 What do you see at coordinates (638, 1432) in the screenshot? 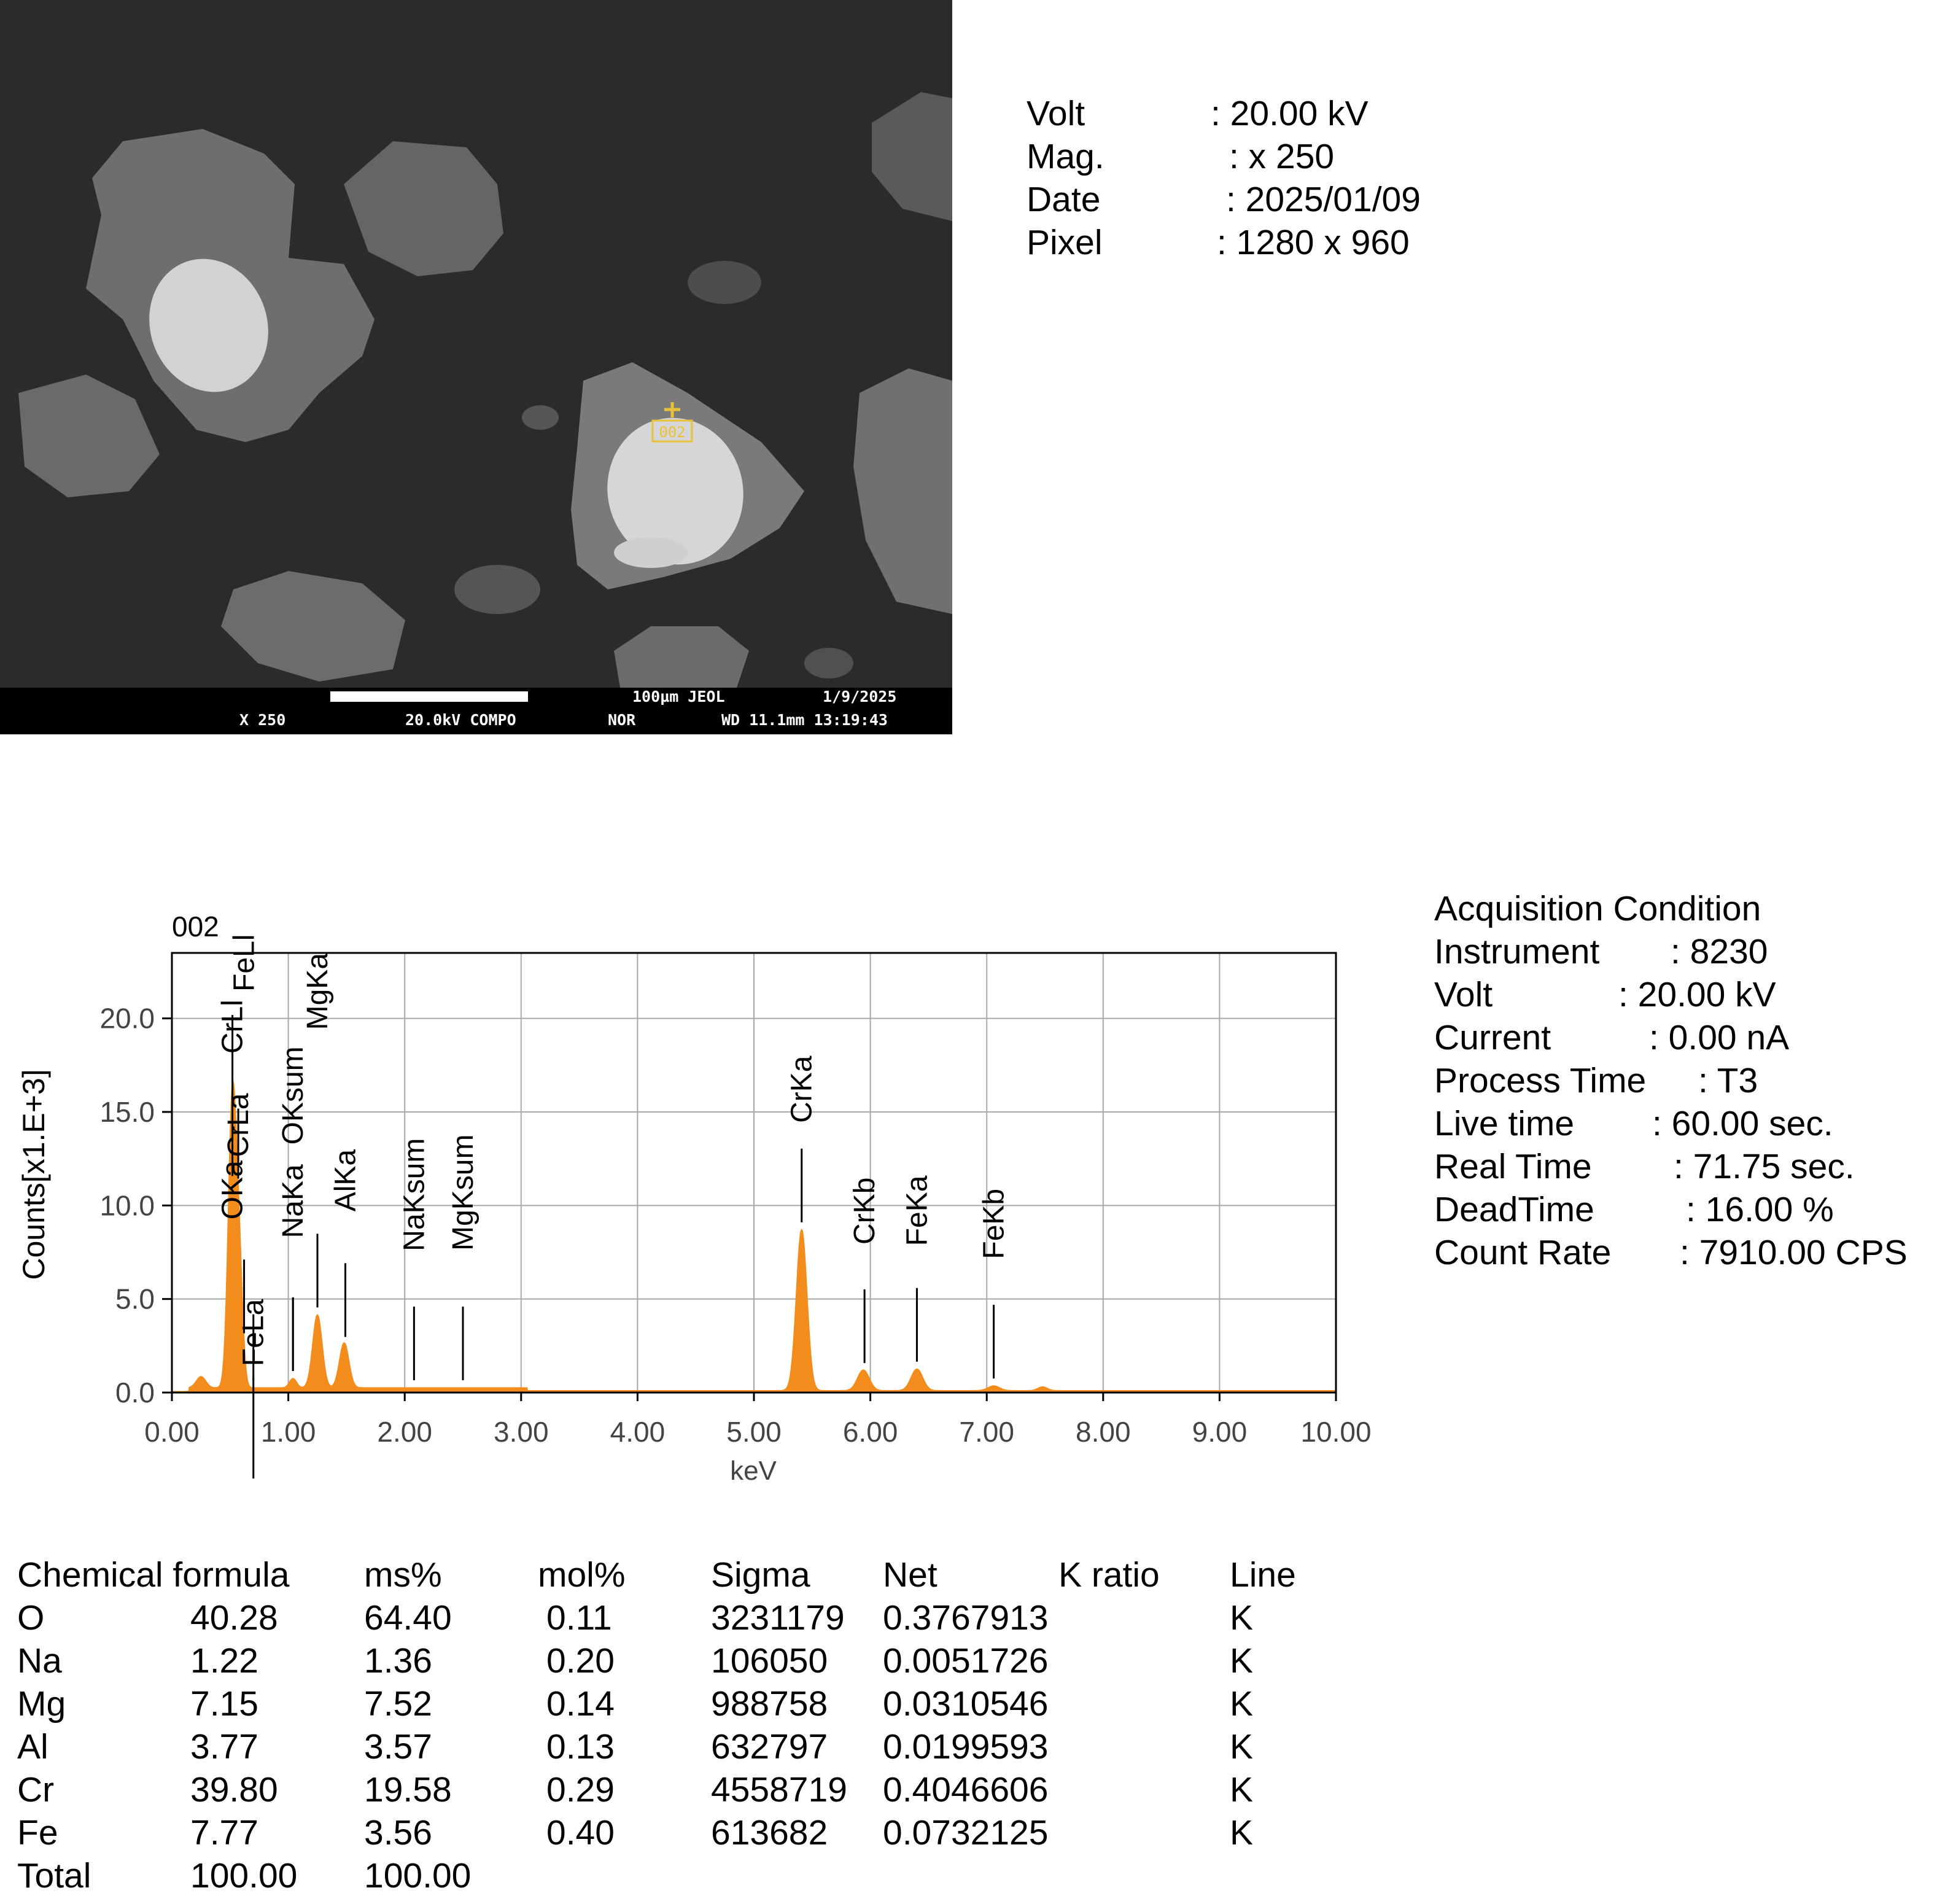
I see `x-tick-label: 4.00` at bounding box center [638, 1432].